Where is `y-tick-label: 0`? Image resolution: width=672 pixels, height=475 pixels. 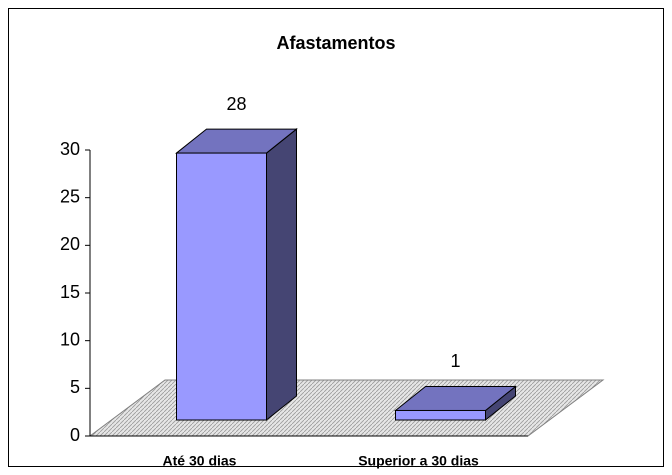 y-tick-label: 0 is located at coordinates (75, 435).